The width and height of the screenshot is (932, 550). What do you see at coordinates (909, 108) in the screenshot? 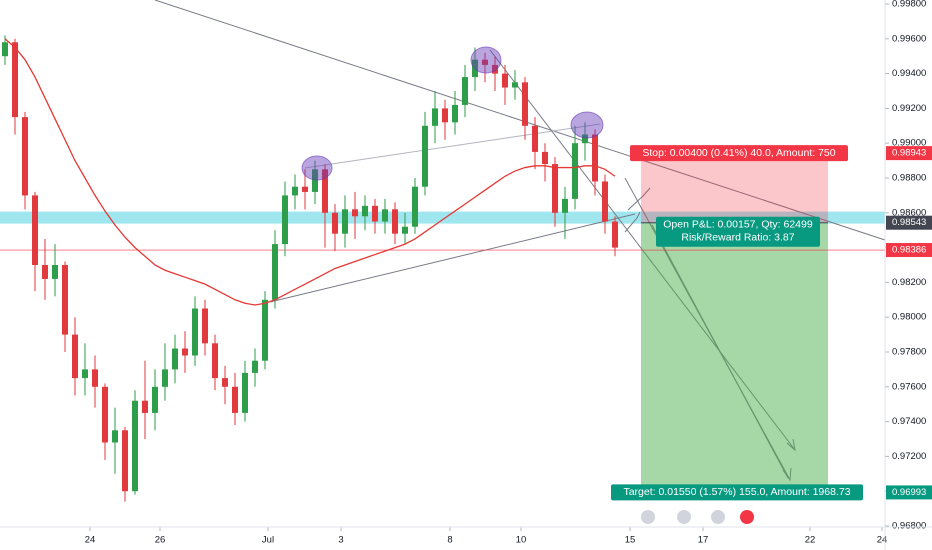
I see `y-tick-label: 0.99200` at bounding box center [909, 108].